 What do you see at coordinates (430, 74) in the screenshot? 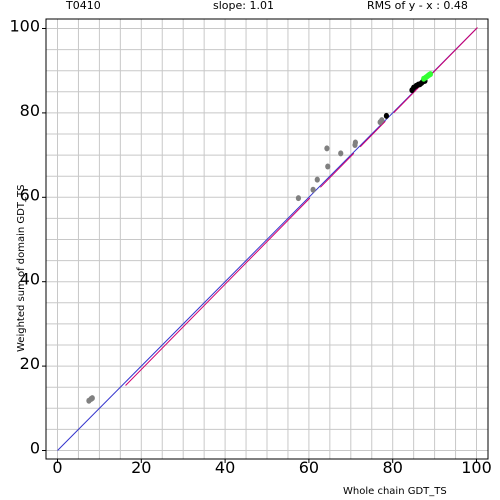
I see `data-point-green` at bounding box center [430, 74].